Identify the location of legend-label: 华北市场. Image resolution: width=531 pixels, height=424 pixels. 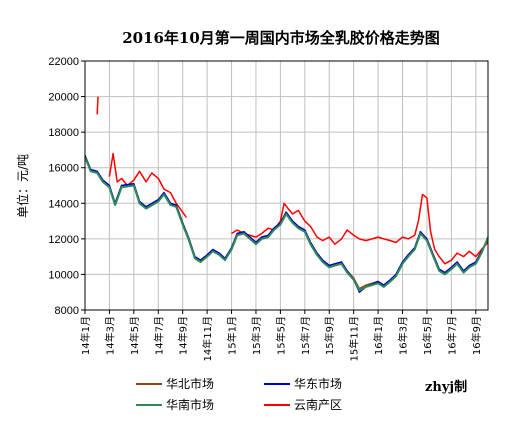
(190, 383).